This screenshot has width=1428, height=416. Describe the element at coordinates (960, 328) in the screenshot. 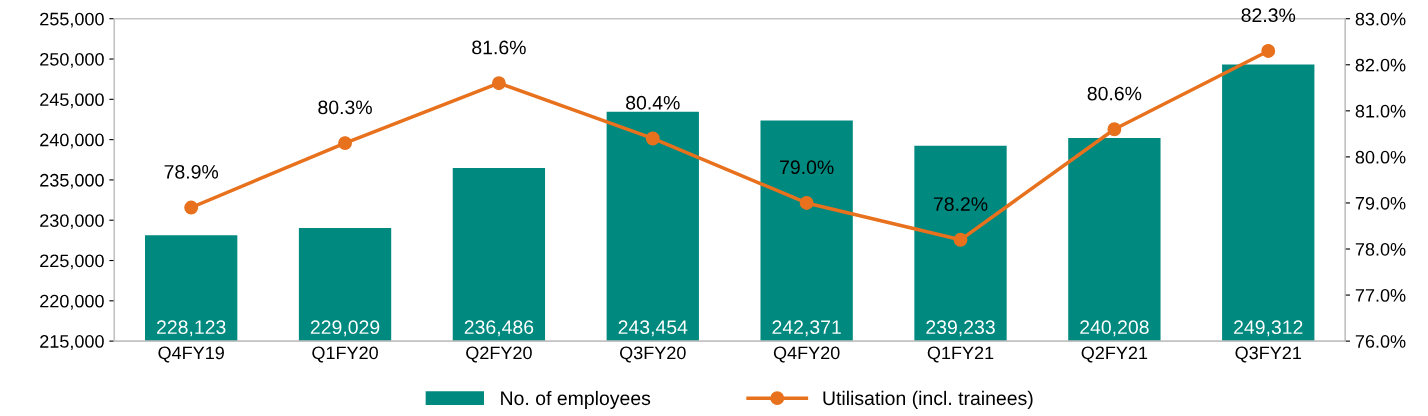

I see `data-label: 239,233` at that location.